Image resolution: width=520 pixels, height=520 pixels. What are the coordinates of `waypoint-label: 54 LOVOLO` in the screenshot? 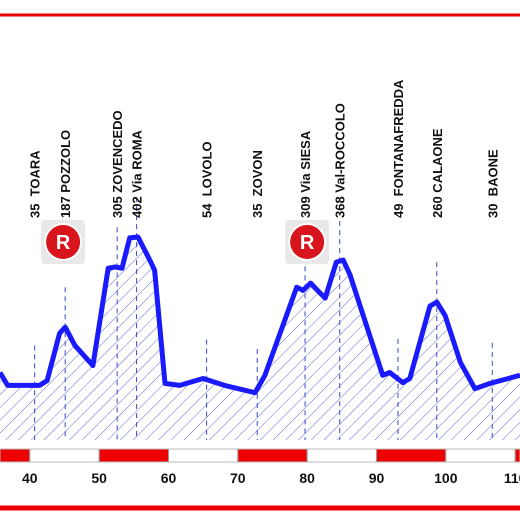 It's located at (207, 179).